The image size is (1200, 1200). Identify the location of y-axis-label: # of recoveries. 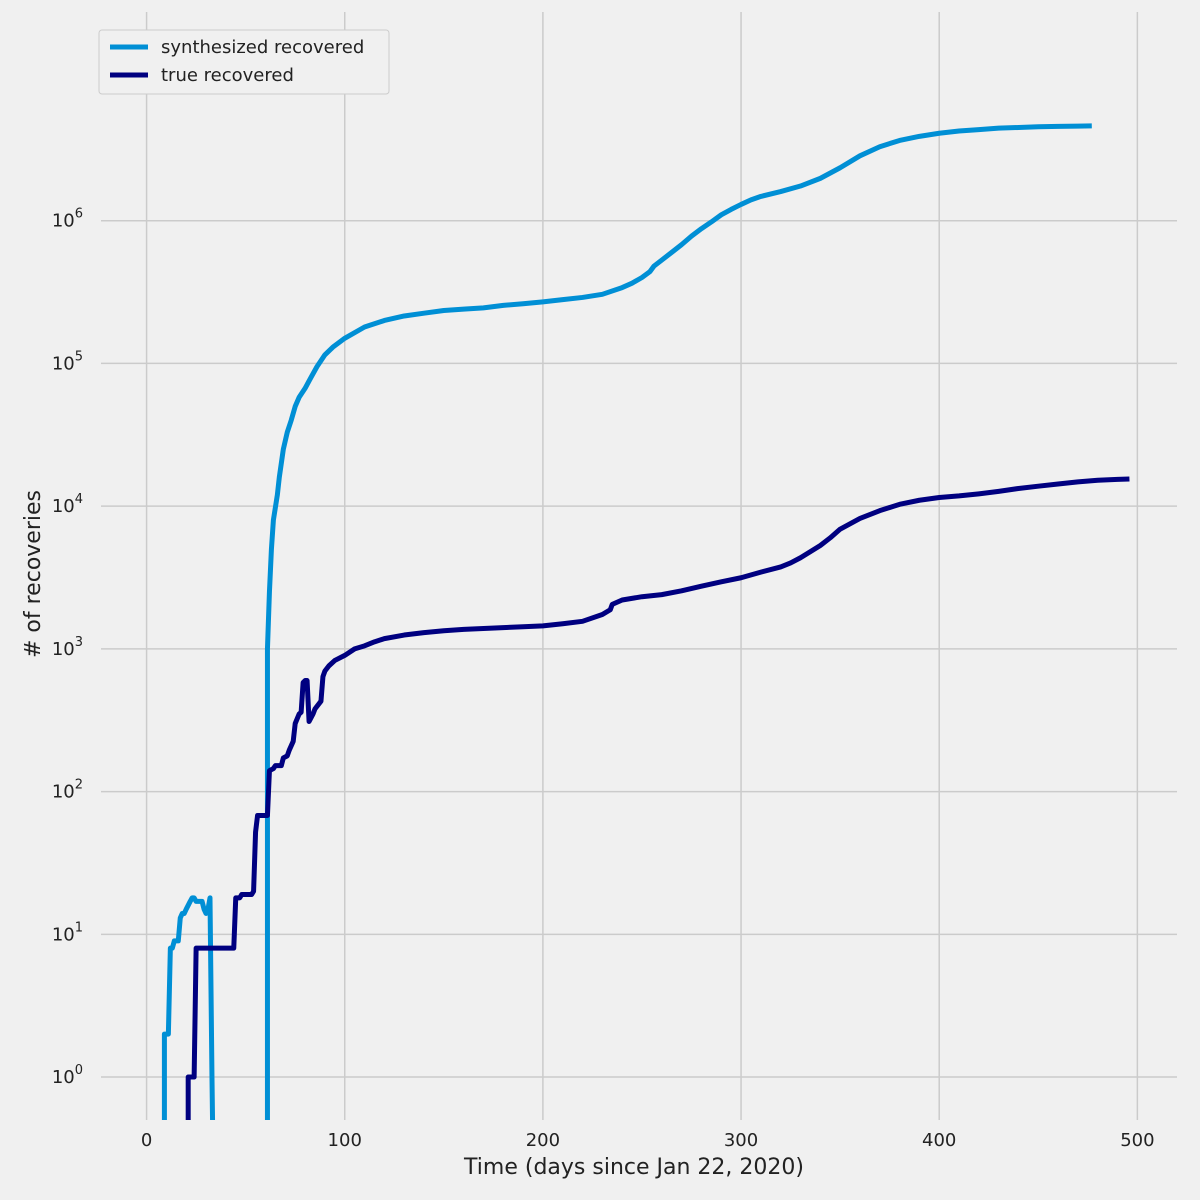
(33, 574).